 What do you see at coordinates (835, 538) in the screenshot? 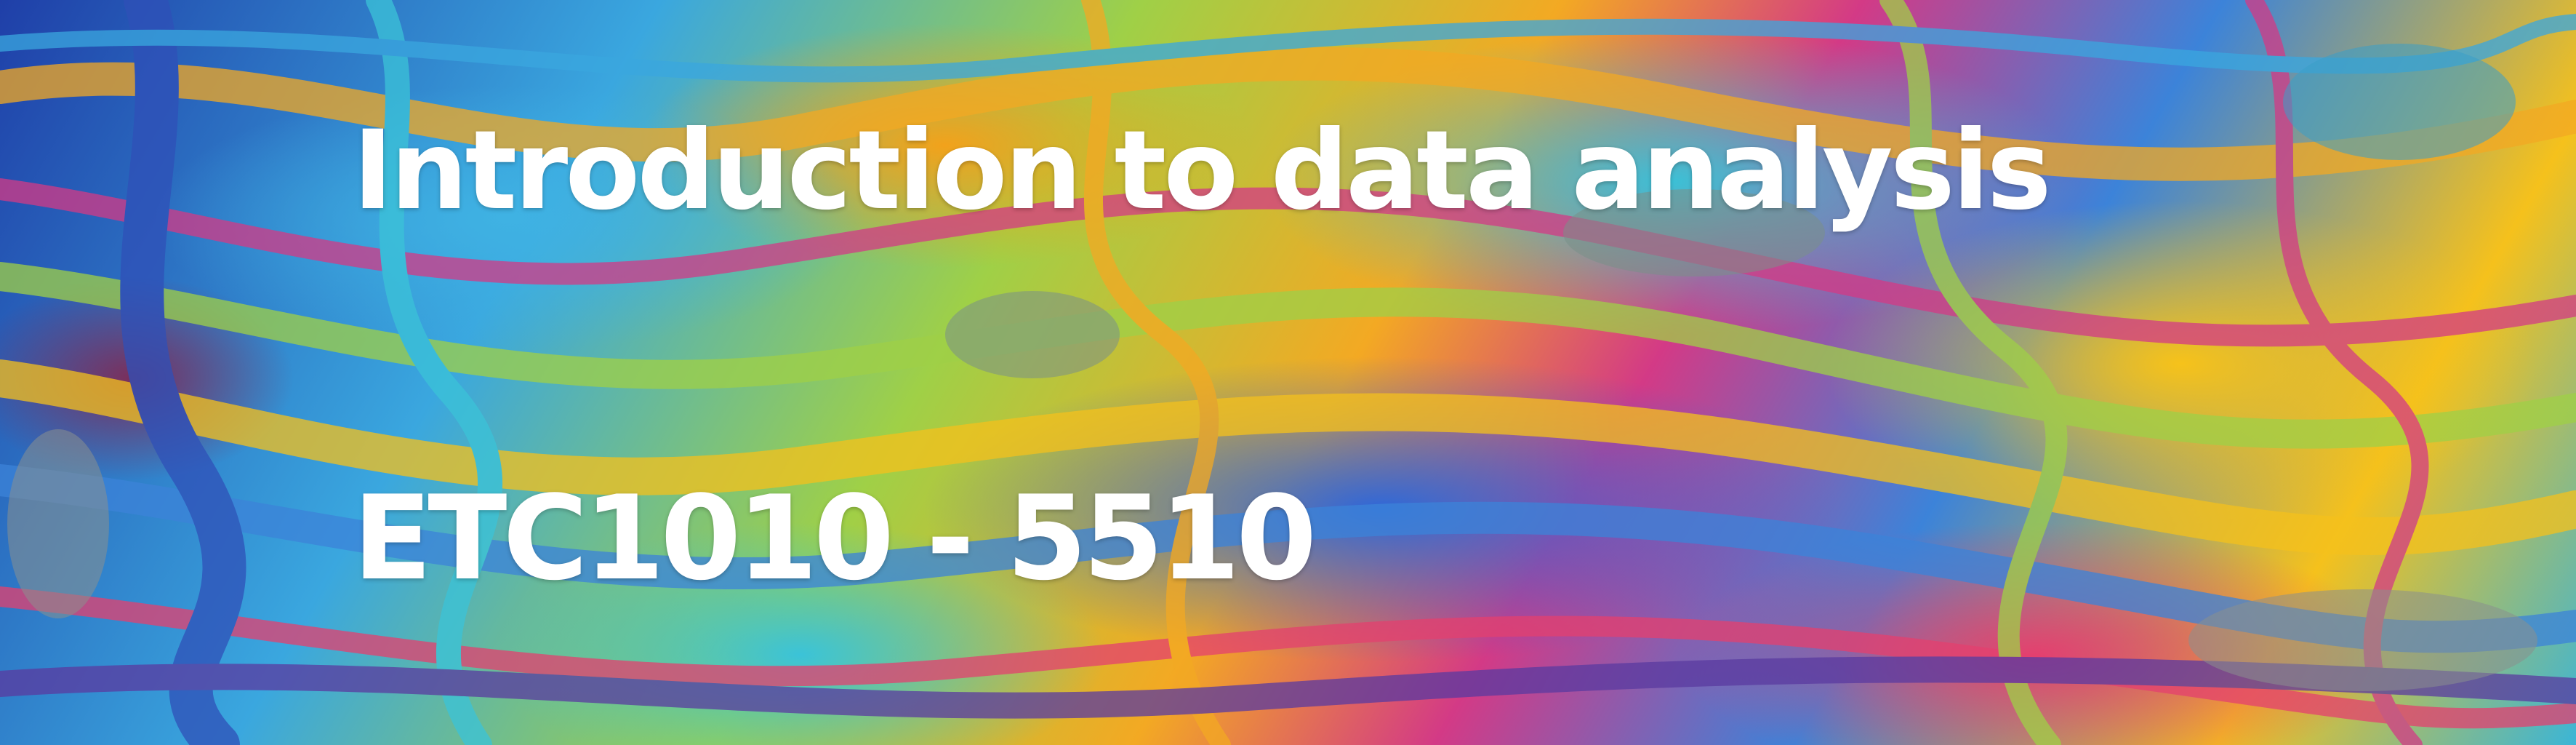
I see `course-code: ETC1010 - 5510` at bounding box center [835, 538].